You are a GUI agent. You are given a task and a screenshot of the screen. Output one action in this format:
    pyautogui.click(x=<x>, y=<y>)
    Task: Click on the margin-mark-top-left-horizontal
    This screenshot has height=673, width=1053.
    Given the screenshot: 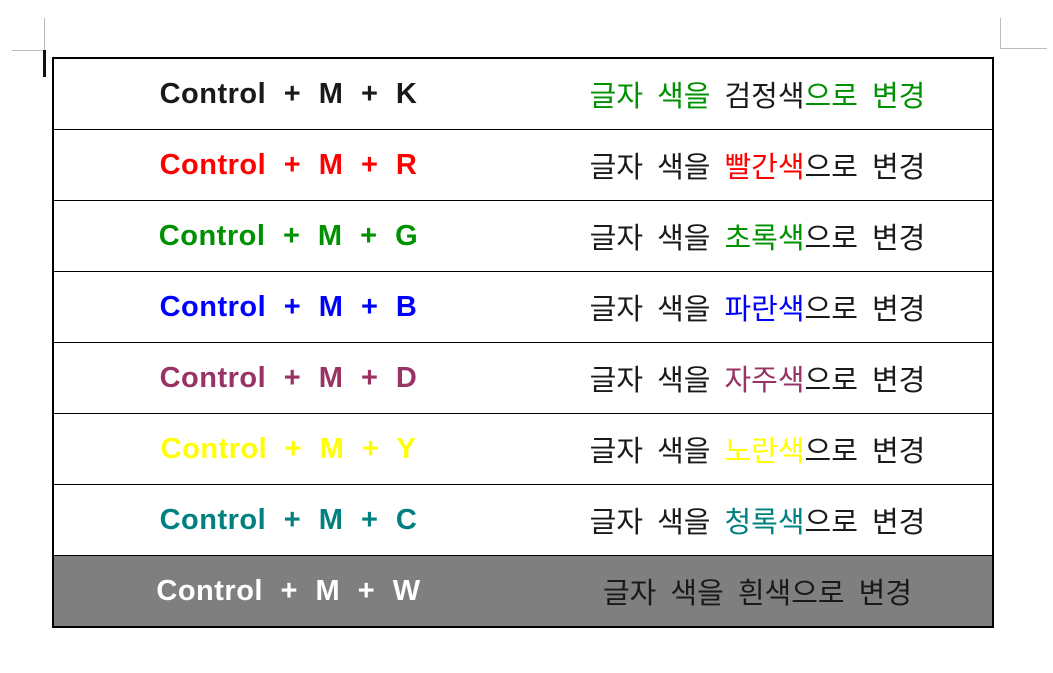 What is the action you would take?
    pyautogui.click(x=28, y=50)
    